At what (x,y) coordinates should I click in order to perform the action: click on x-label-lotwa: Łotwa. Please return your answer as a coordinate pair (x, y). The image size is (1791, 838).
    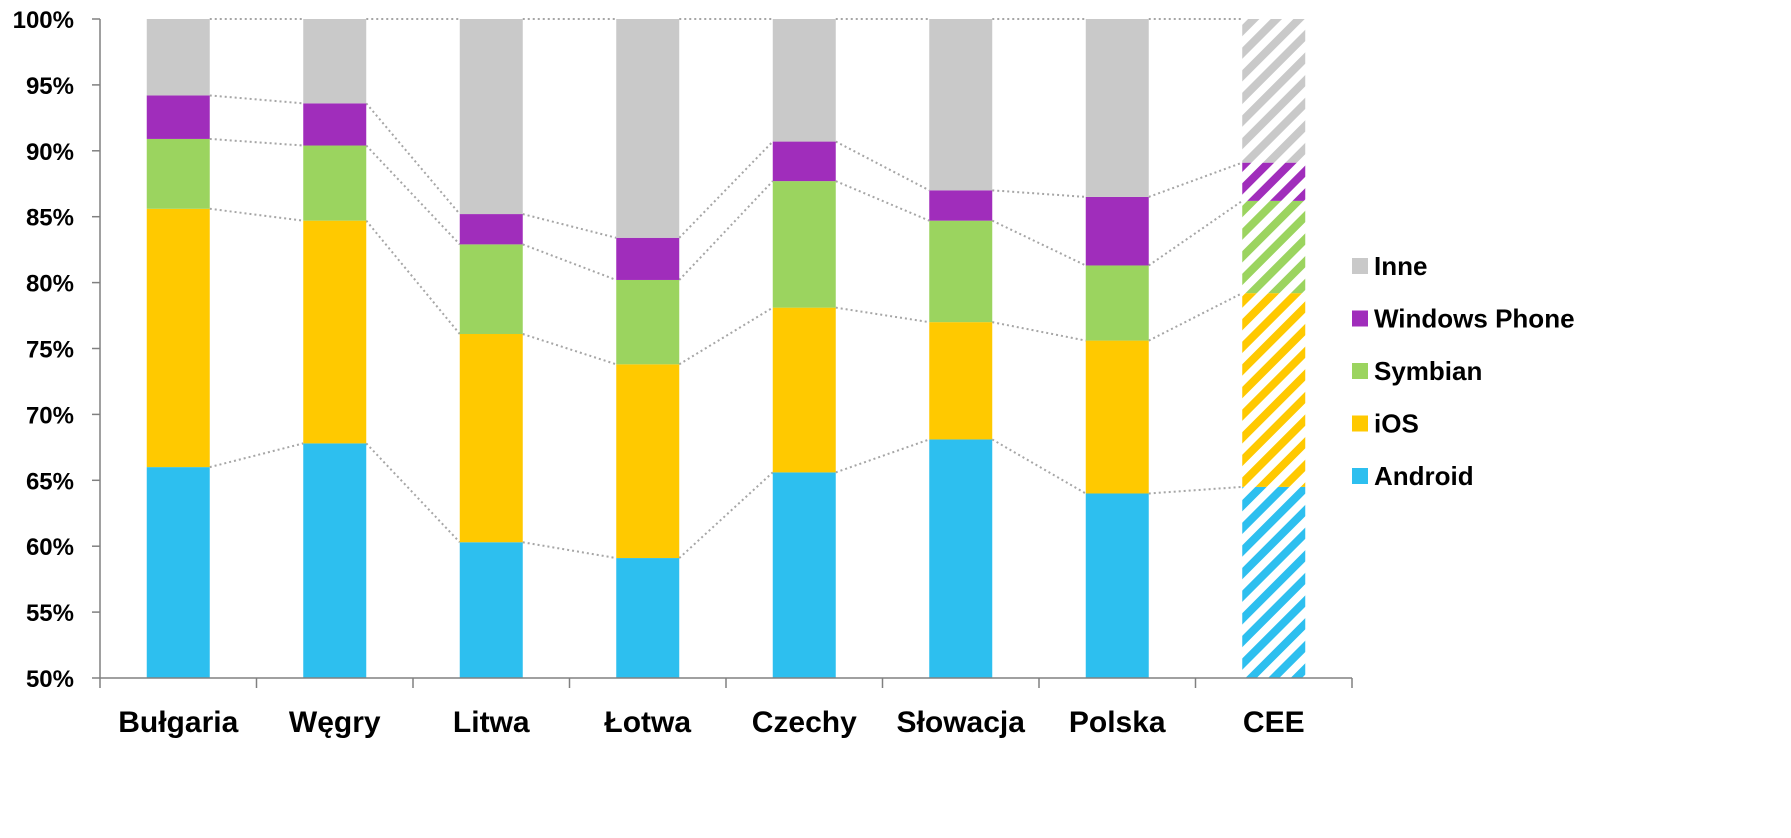
    Looking at the image, I should click on (647, 722).